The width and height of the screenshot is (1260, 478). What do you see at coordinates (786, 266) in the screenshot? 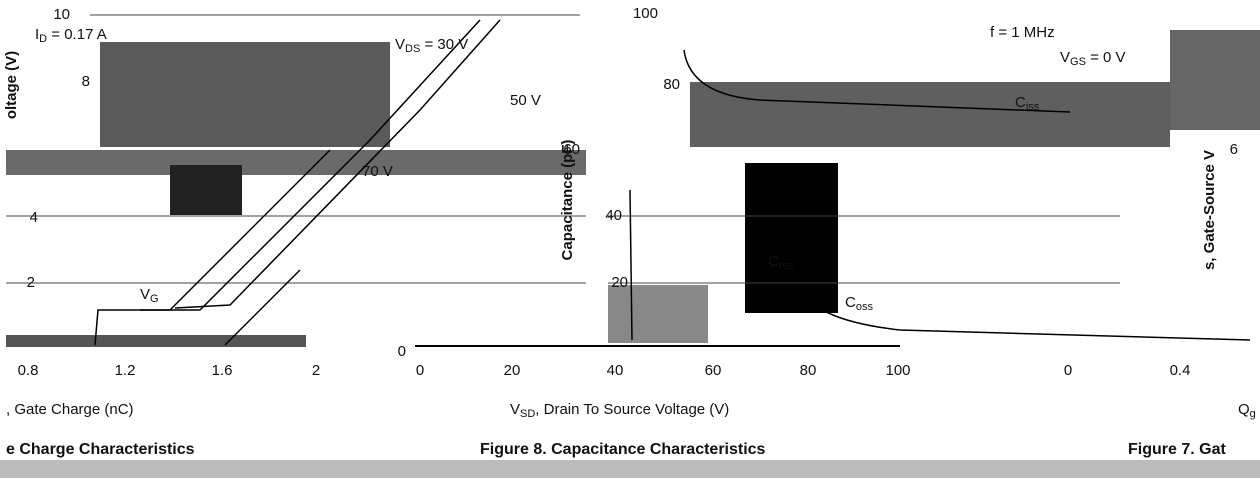
I see `text-sub: rss` at bounding box center [786, 266].